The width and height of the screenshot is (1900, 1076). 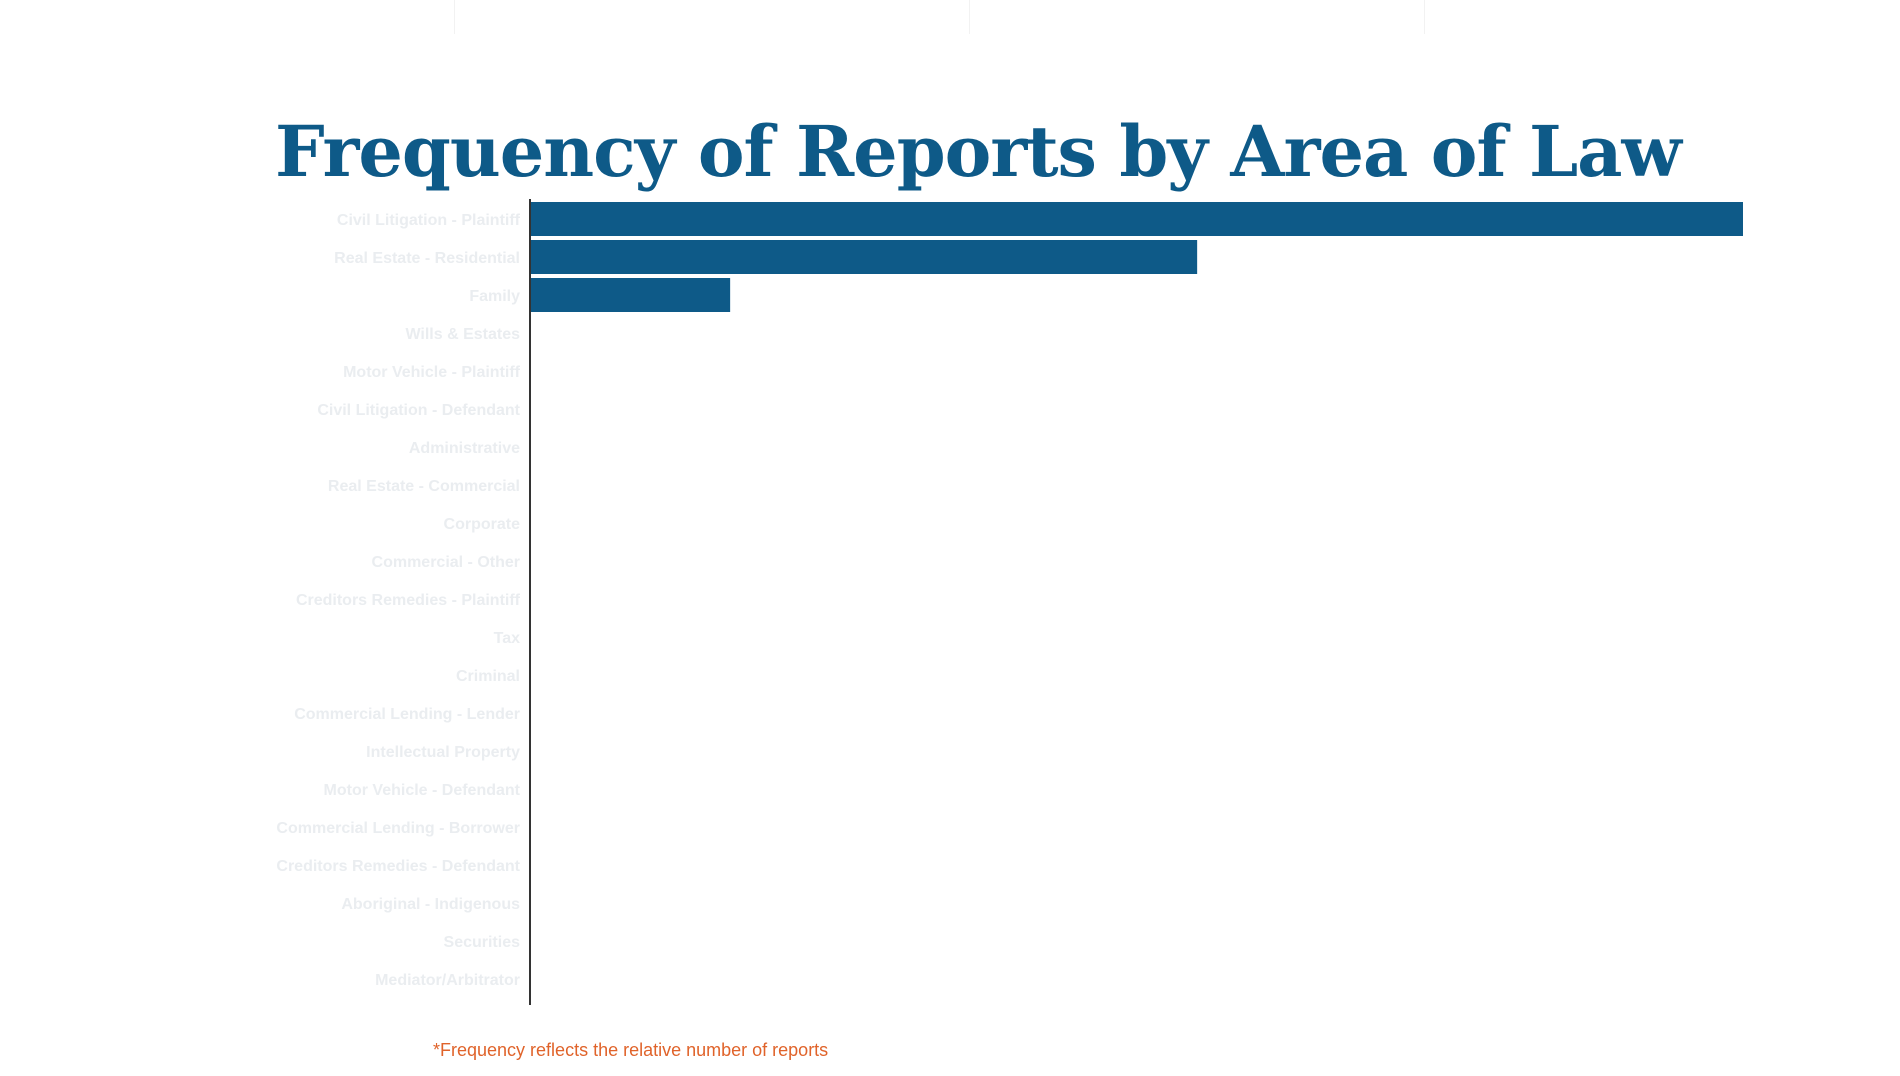 I want to click on category-label: Creditors Remedies - Defendant, so click(x=398, y=866).